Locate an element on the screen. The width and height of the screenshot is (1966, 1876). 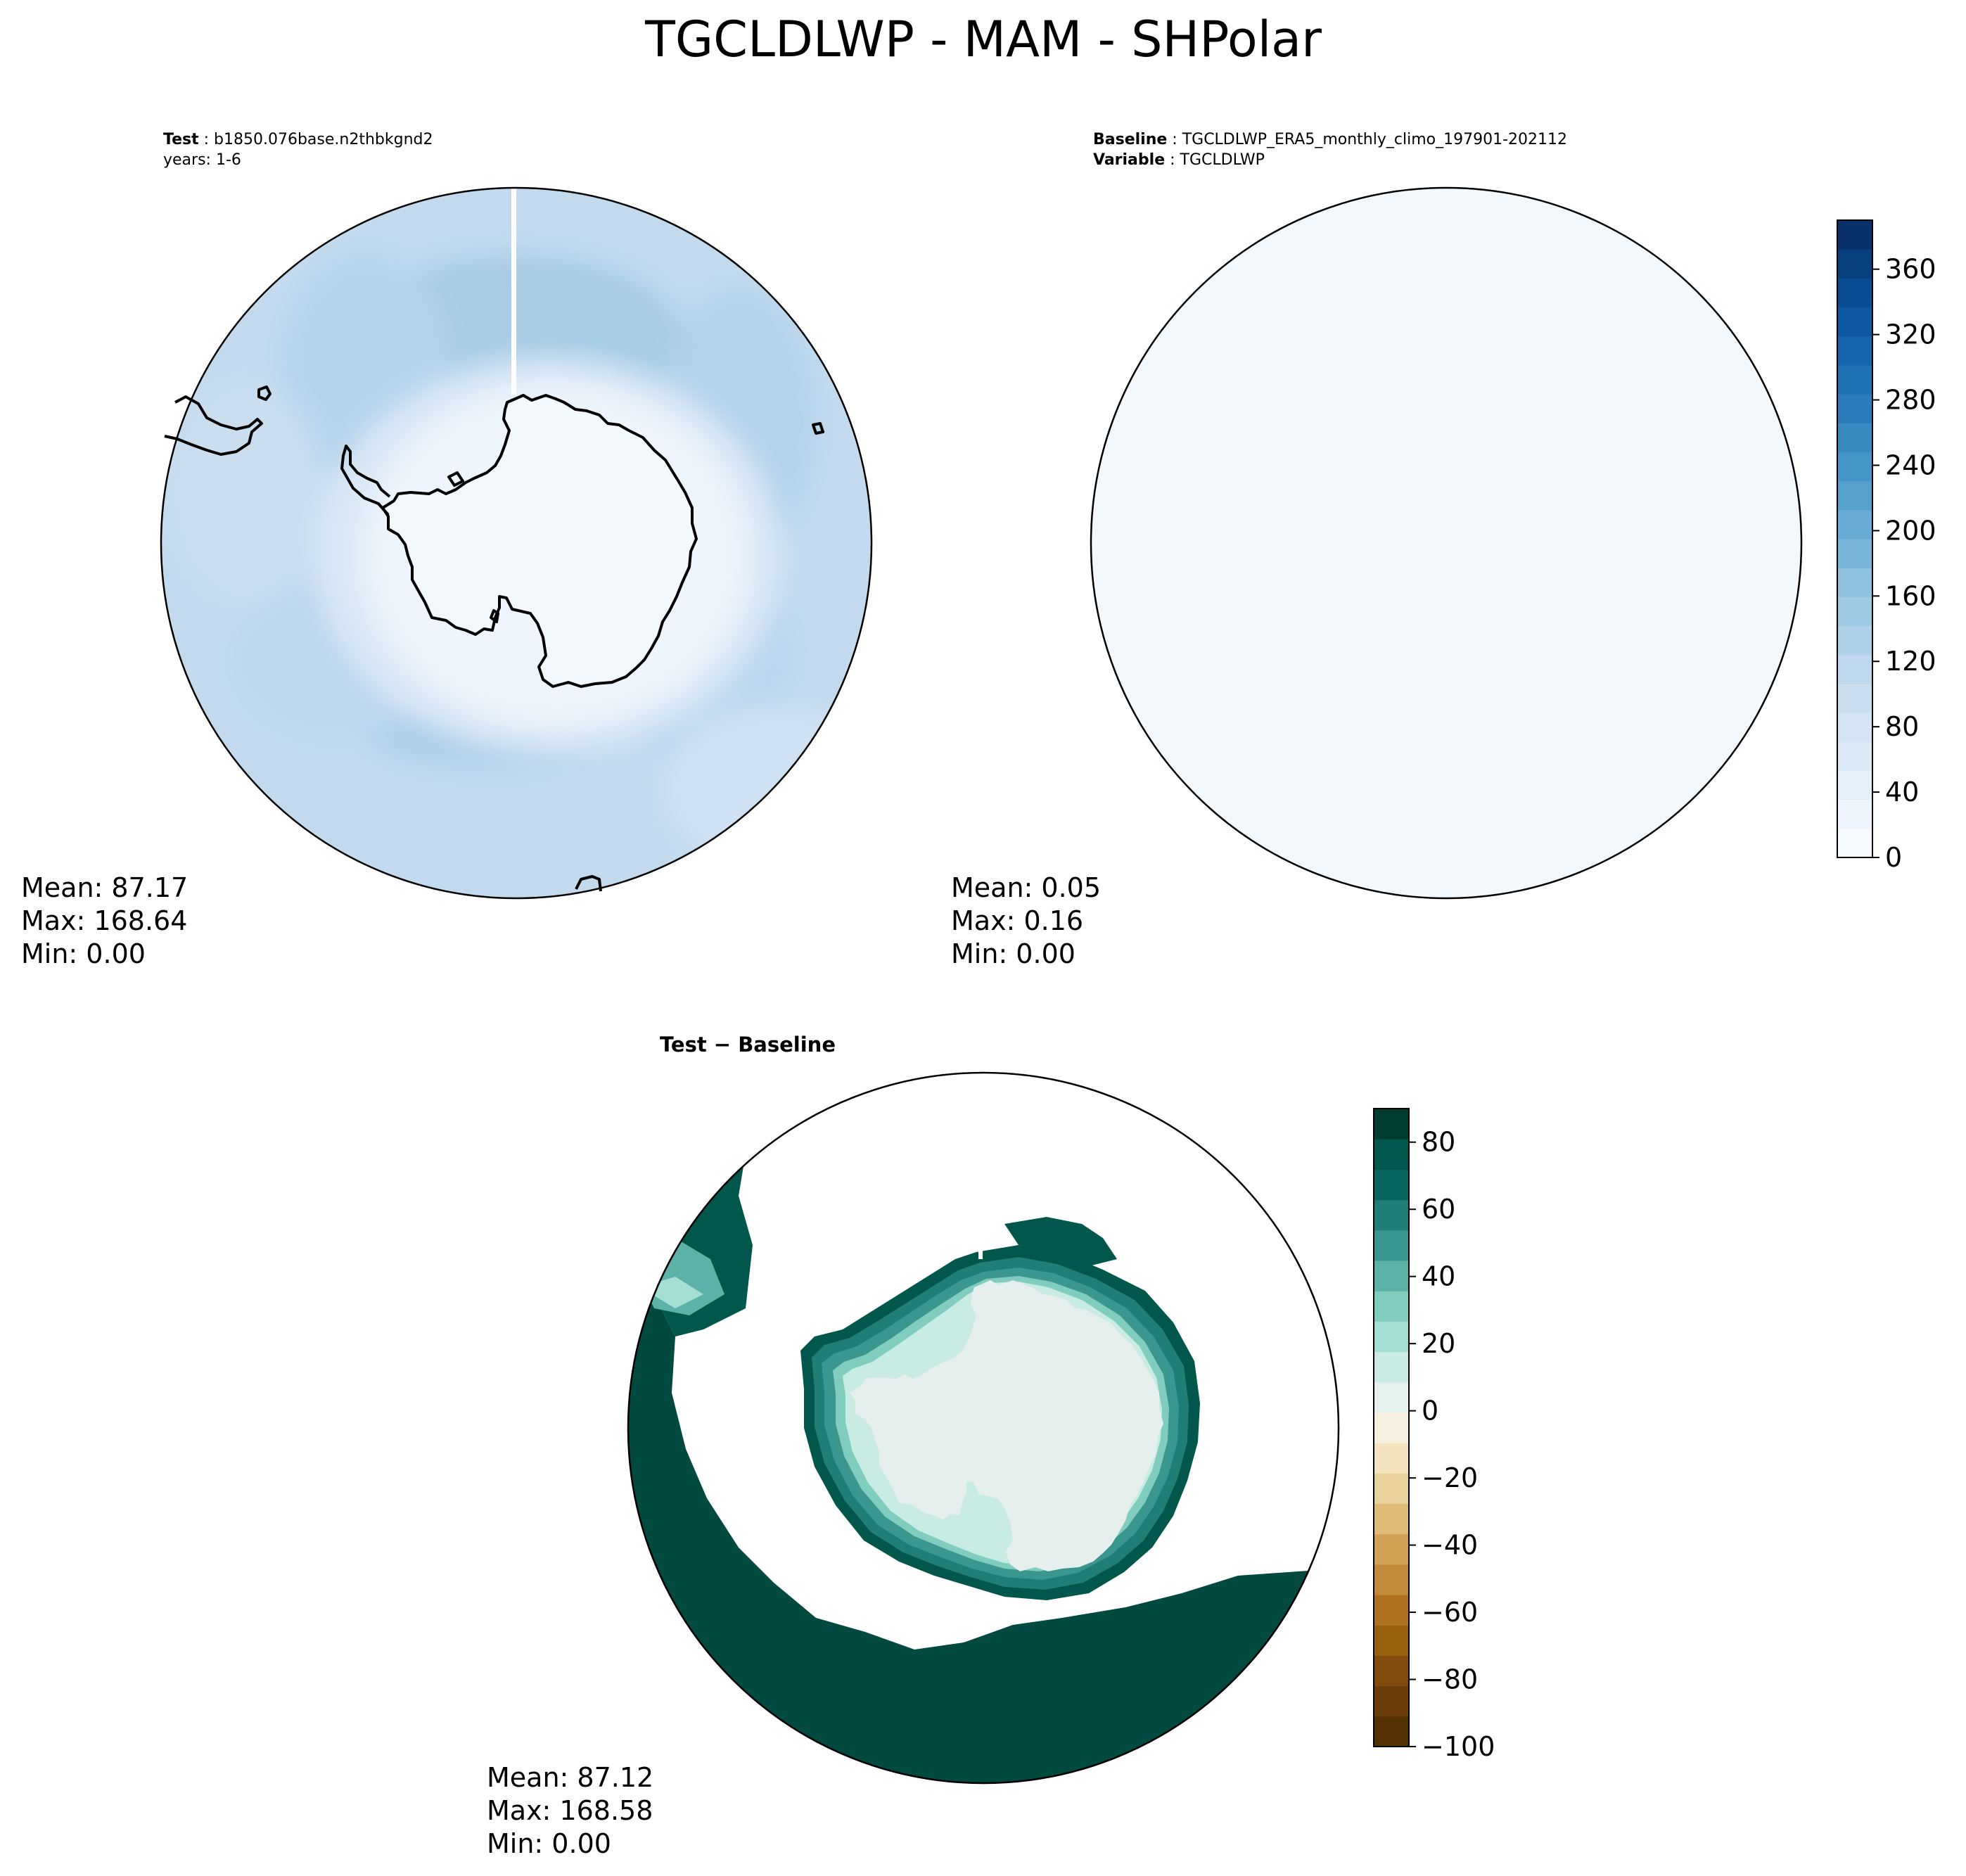
blues-colorbar-tick-label: 200 is located at coordinates (1910, 530).